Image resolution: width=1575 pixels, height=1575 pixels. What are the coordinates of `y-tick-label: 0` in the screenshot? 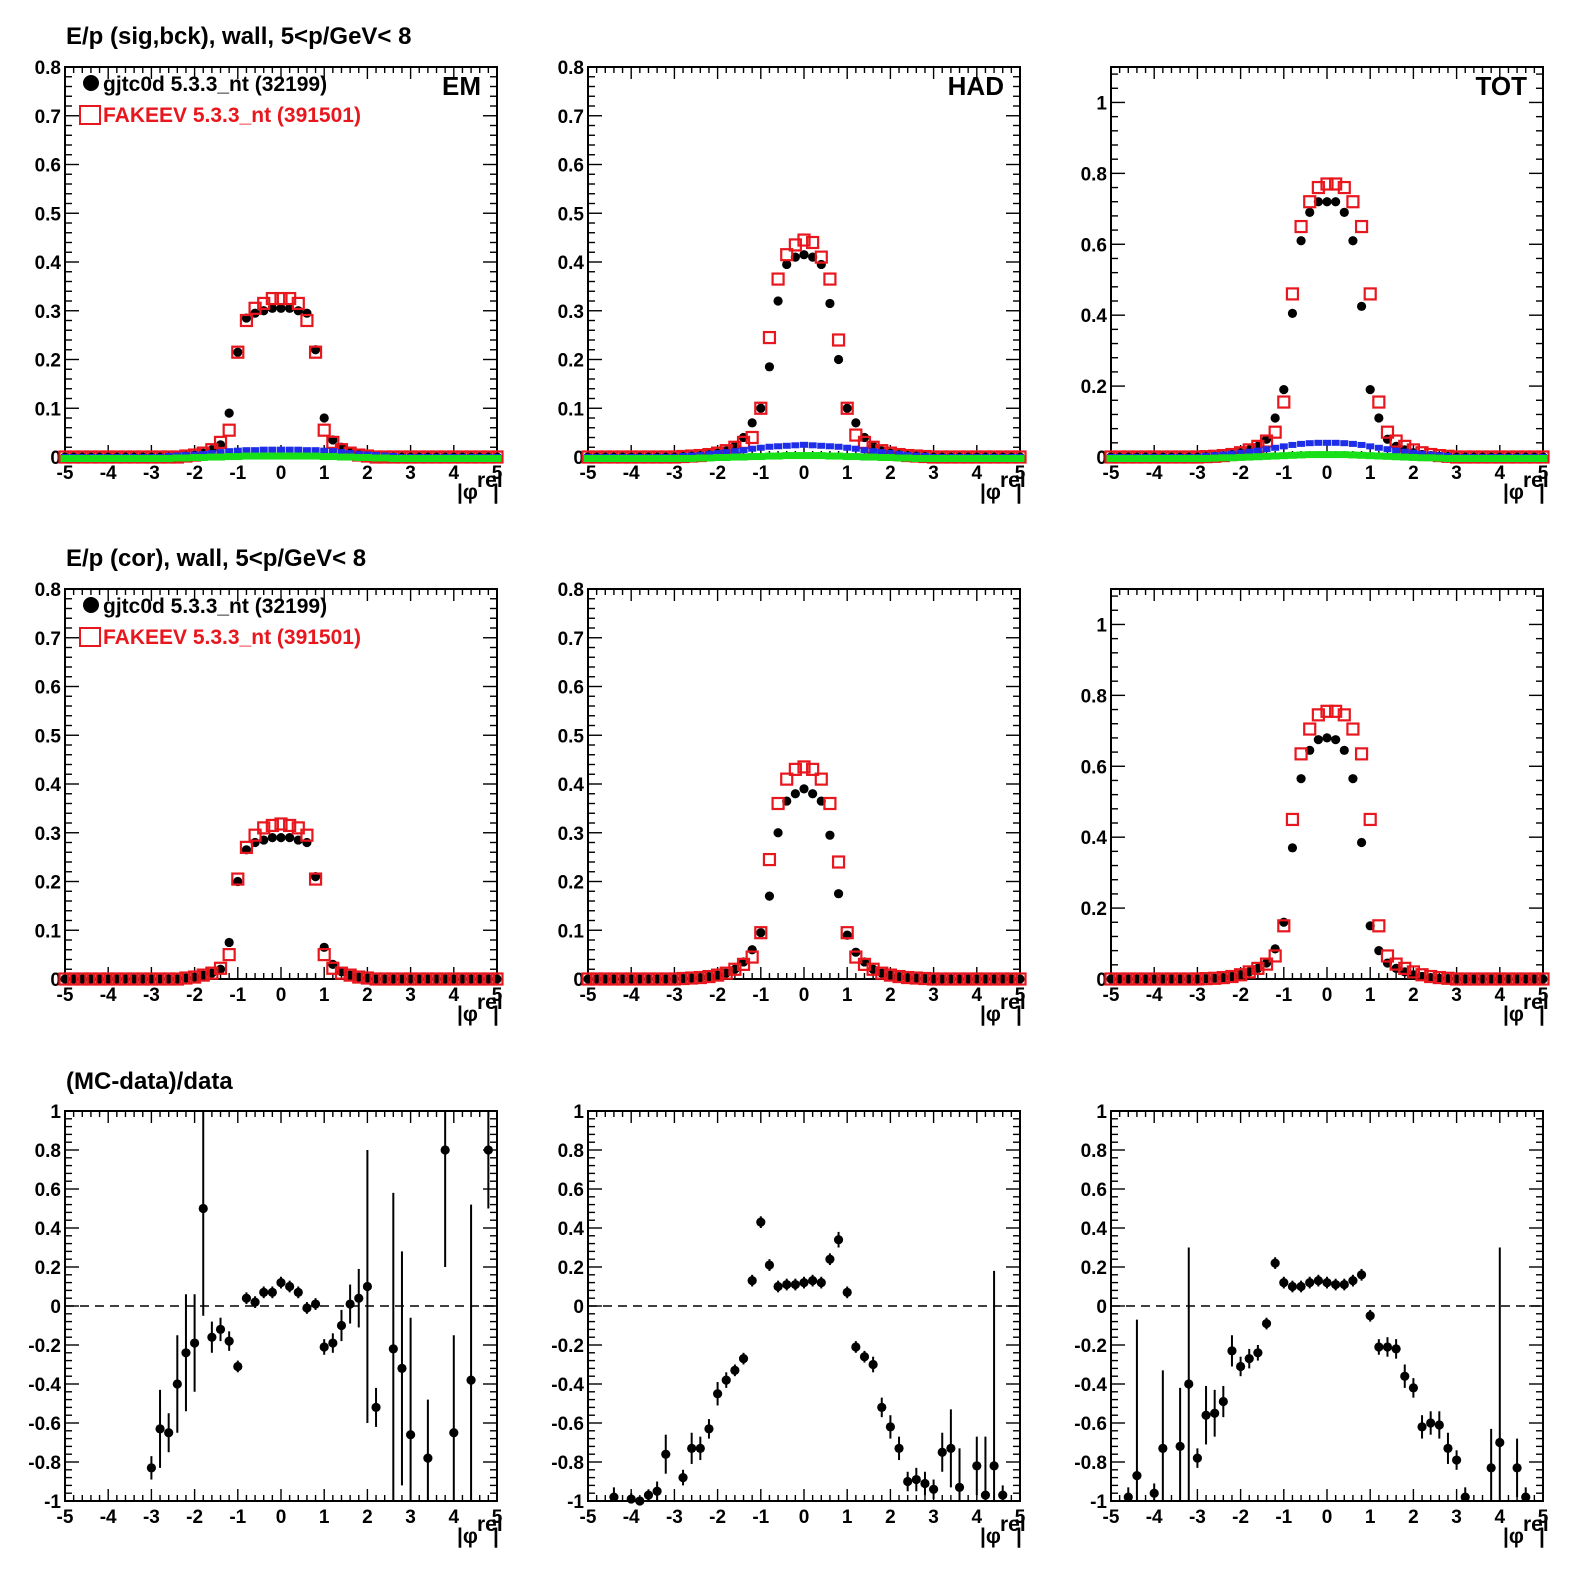 It's located at (55, 1307).